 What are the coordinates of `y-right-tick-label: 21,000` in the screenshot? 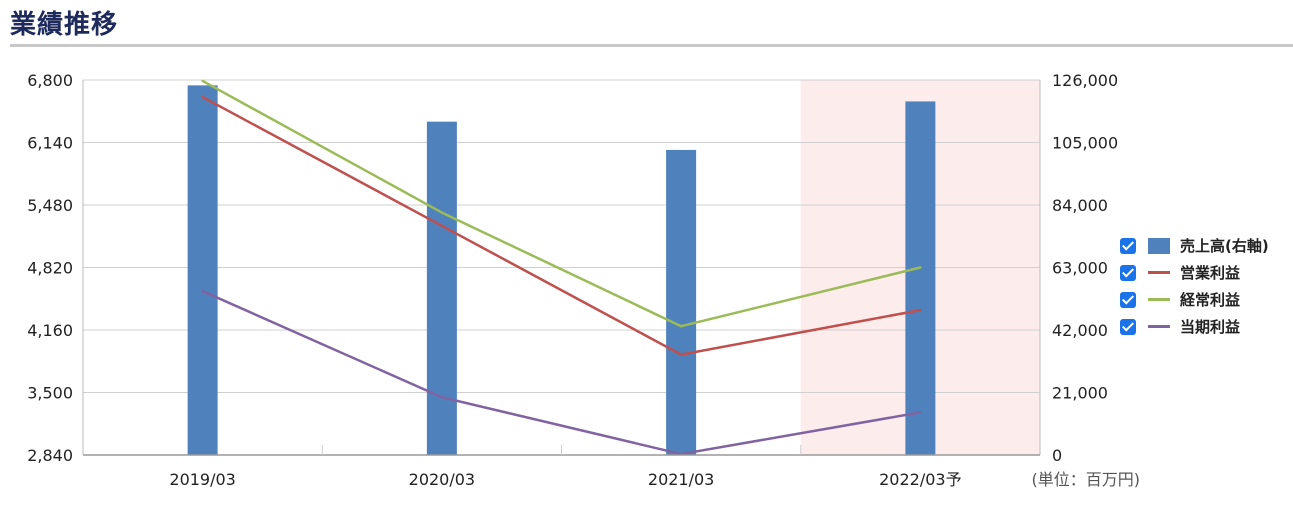 It's located at (1080, 393).